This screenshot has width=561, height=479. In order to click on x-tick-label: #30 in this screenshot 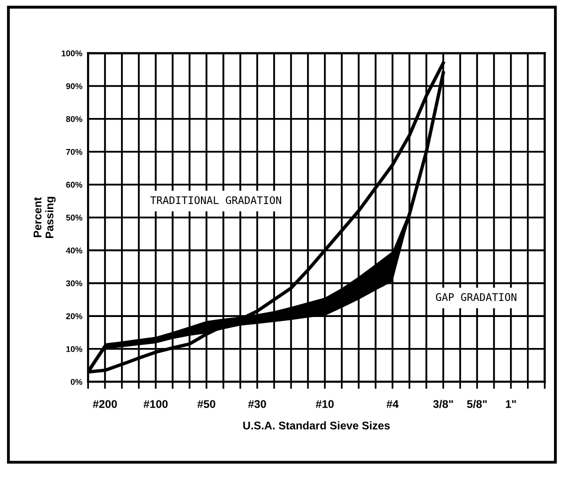, I will do `click(257, 404)`.